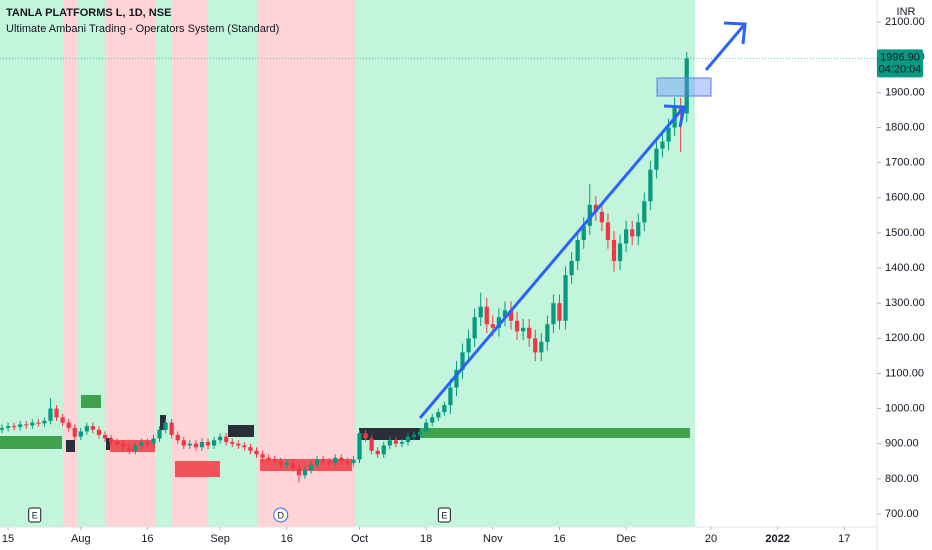 The height and width of the screenshot is (550, 932). I want to click on y-tick-label: 900.00, so click(902, 444).